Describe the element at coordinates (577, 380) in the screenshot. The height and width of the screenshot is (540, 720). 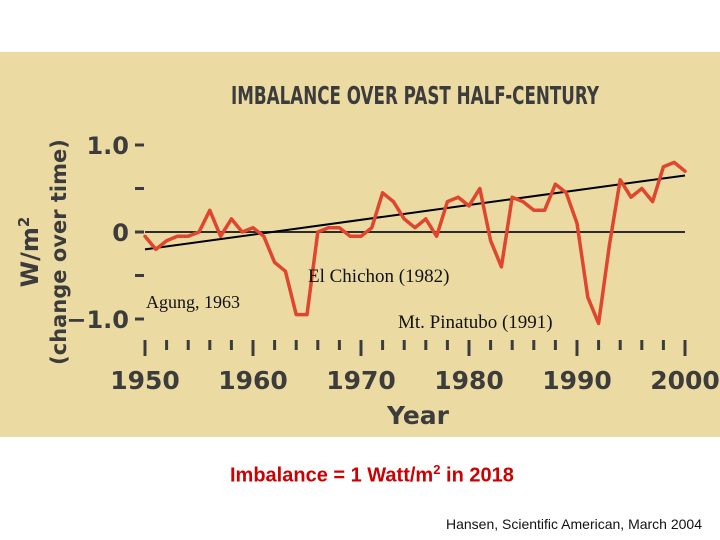
I see `x-tick-label: 1990` at that location.